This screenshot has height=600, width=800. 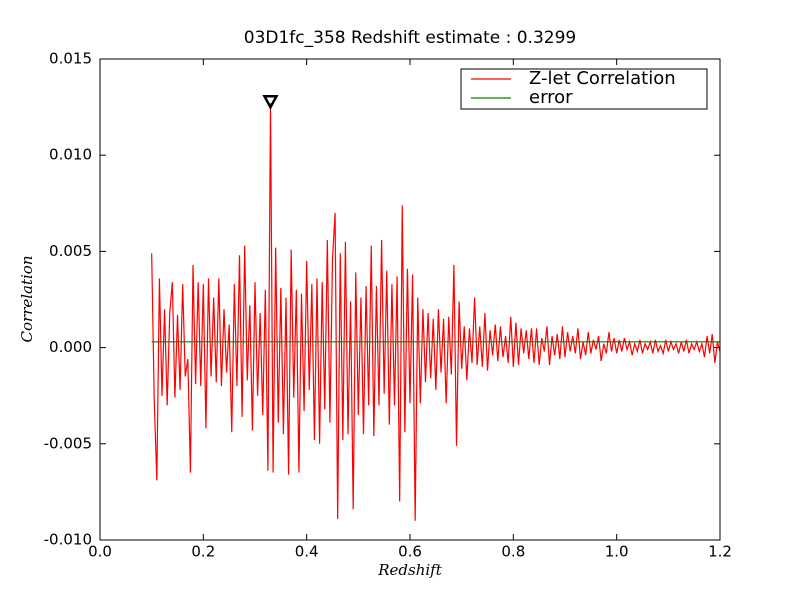 What do you see at coordinates (602, 78) in the screenshot?
I see `legend-label: Z-let Correlation` at bounding box center [602, 78].